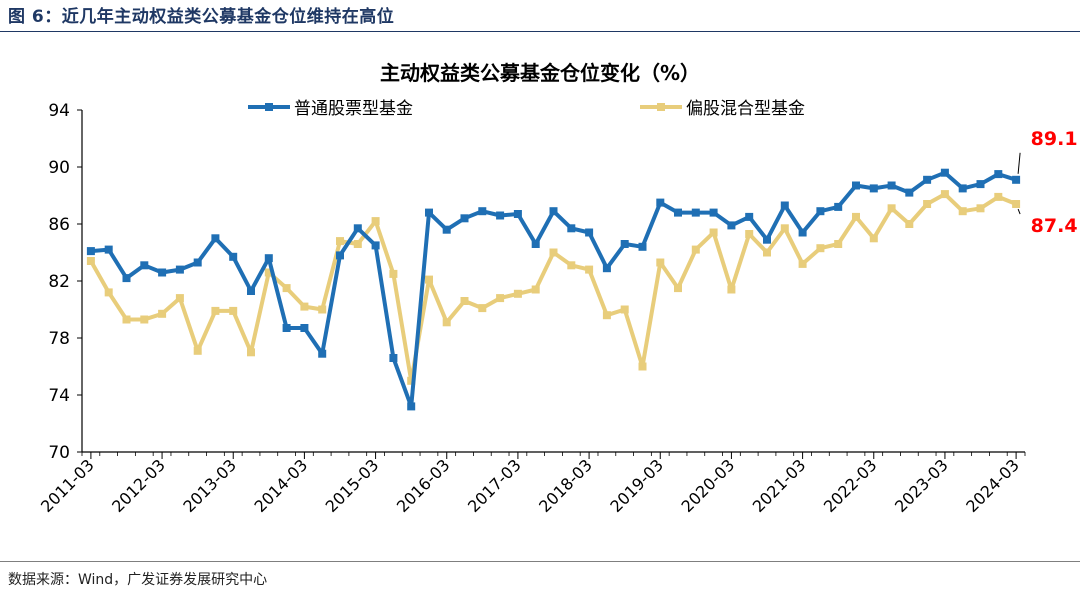 The image size is (1080, 590). I want to click on figure-caption: 图 6：近几年主动权益类公募基金仓位维持在高位, so click(201, 17).